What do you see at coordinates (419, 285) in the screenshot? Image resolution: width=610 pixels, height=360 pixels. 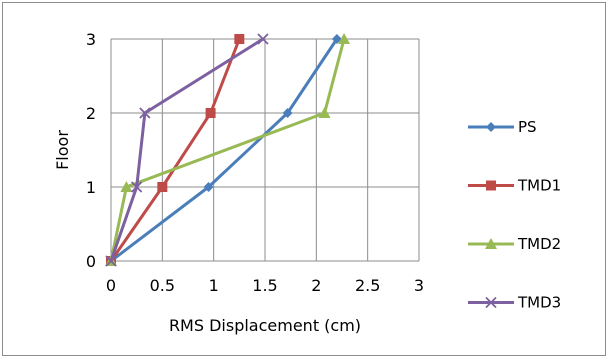 I see `x-tick-label: 3` at bounding box center [419, 285].